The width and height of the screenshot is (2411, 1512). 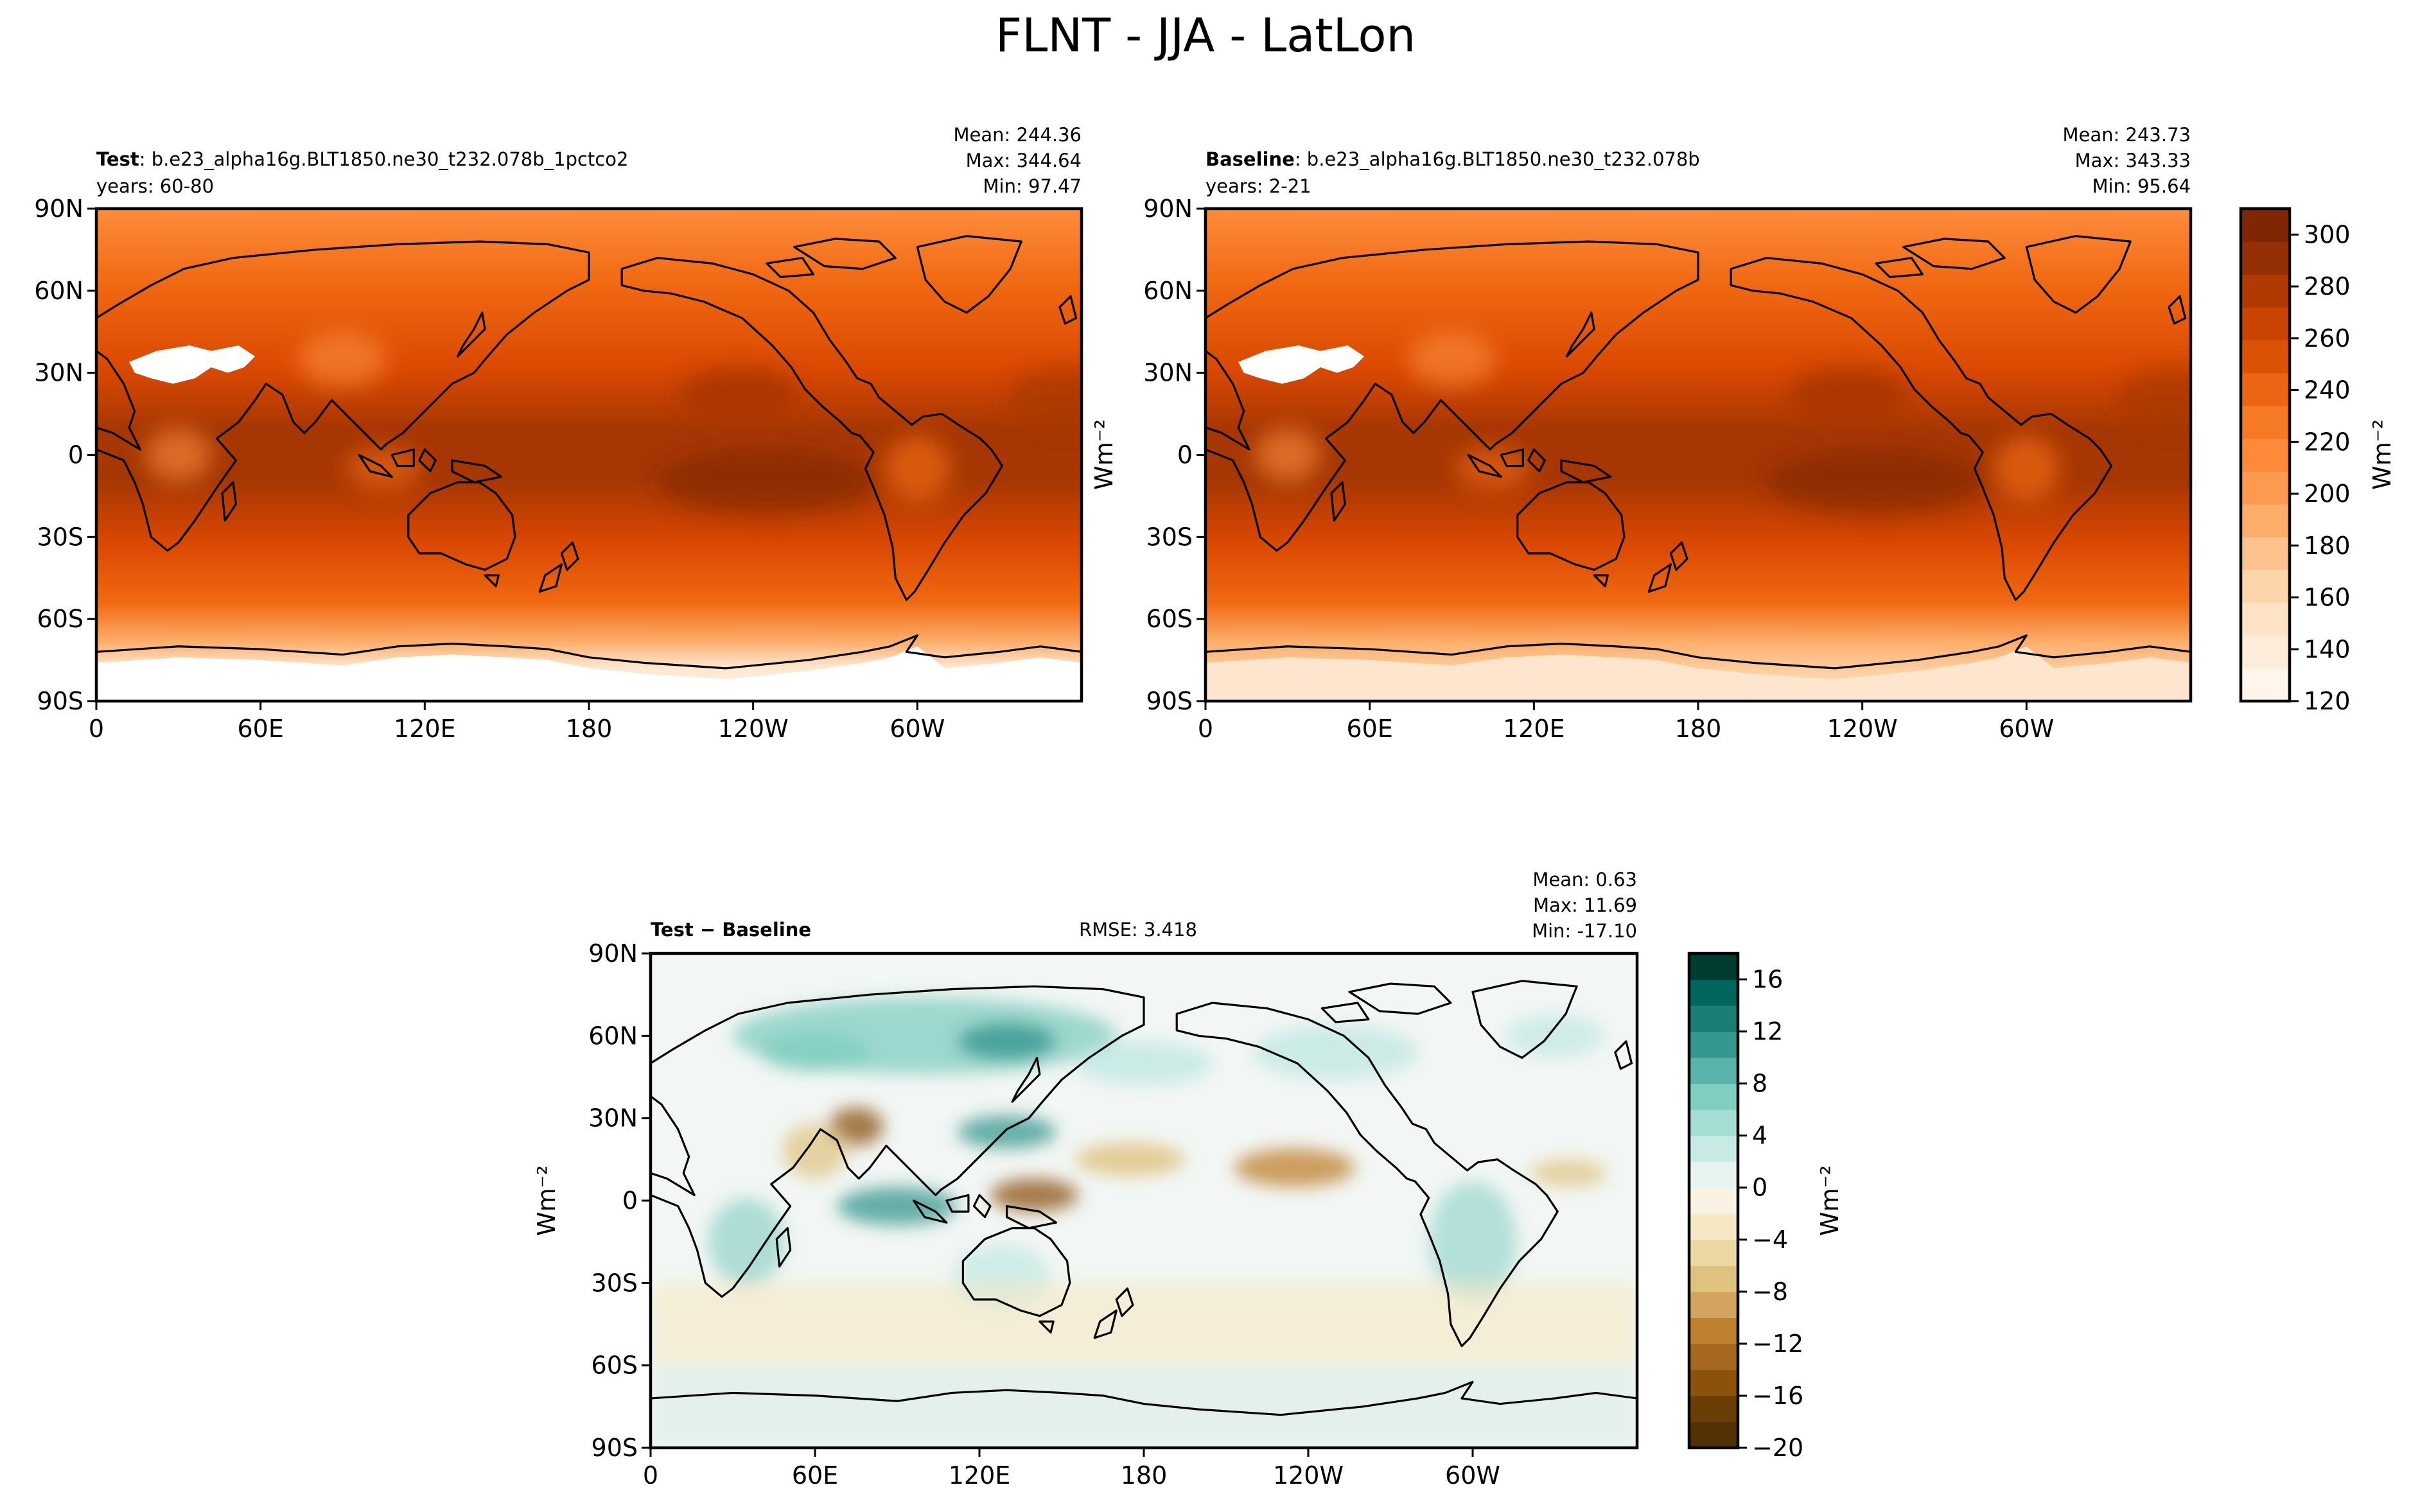 I want to click on baseline-xtick-label: 0, so click(x=1205, y=729).